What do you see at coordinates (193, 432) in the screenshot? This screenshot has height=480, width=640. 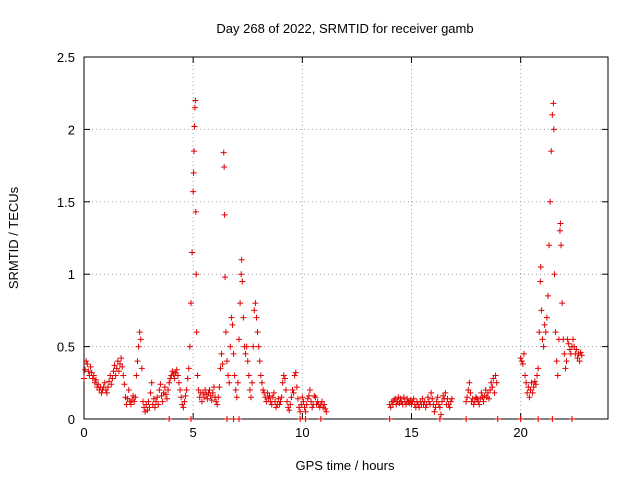 I see `x-tick-label-5: 5` at bounding box center [193, 432].